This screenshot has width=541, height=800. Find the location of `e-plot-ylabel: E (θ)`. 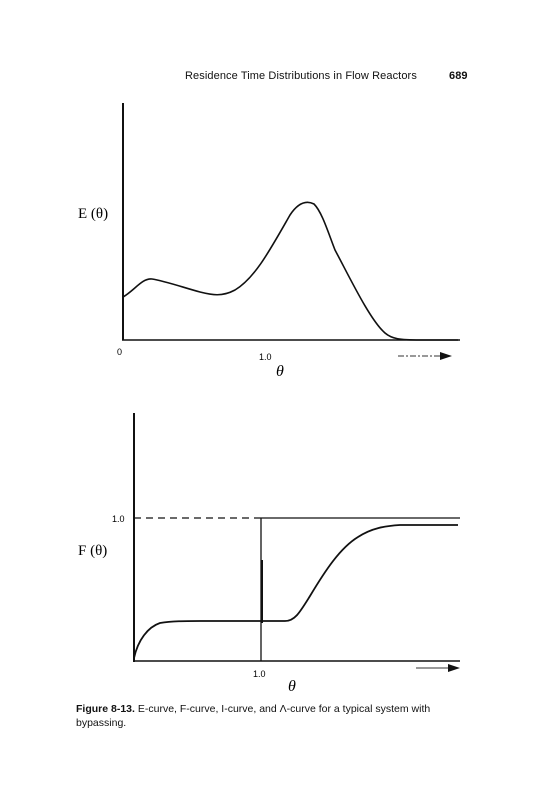

e-plot-ylabel: E (θ) is located at coordinates (93, 214).